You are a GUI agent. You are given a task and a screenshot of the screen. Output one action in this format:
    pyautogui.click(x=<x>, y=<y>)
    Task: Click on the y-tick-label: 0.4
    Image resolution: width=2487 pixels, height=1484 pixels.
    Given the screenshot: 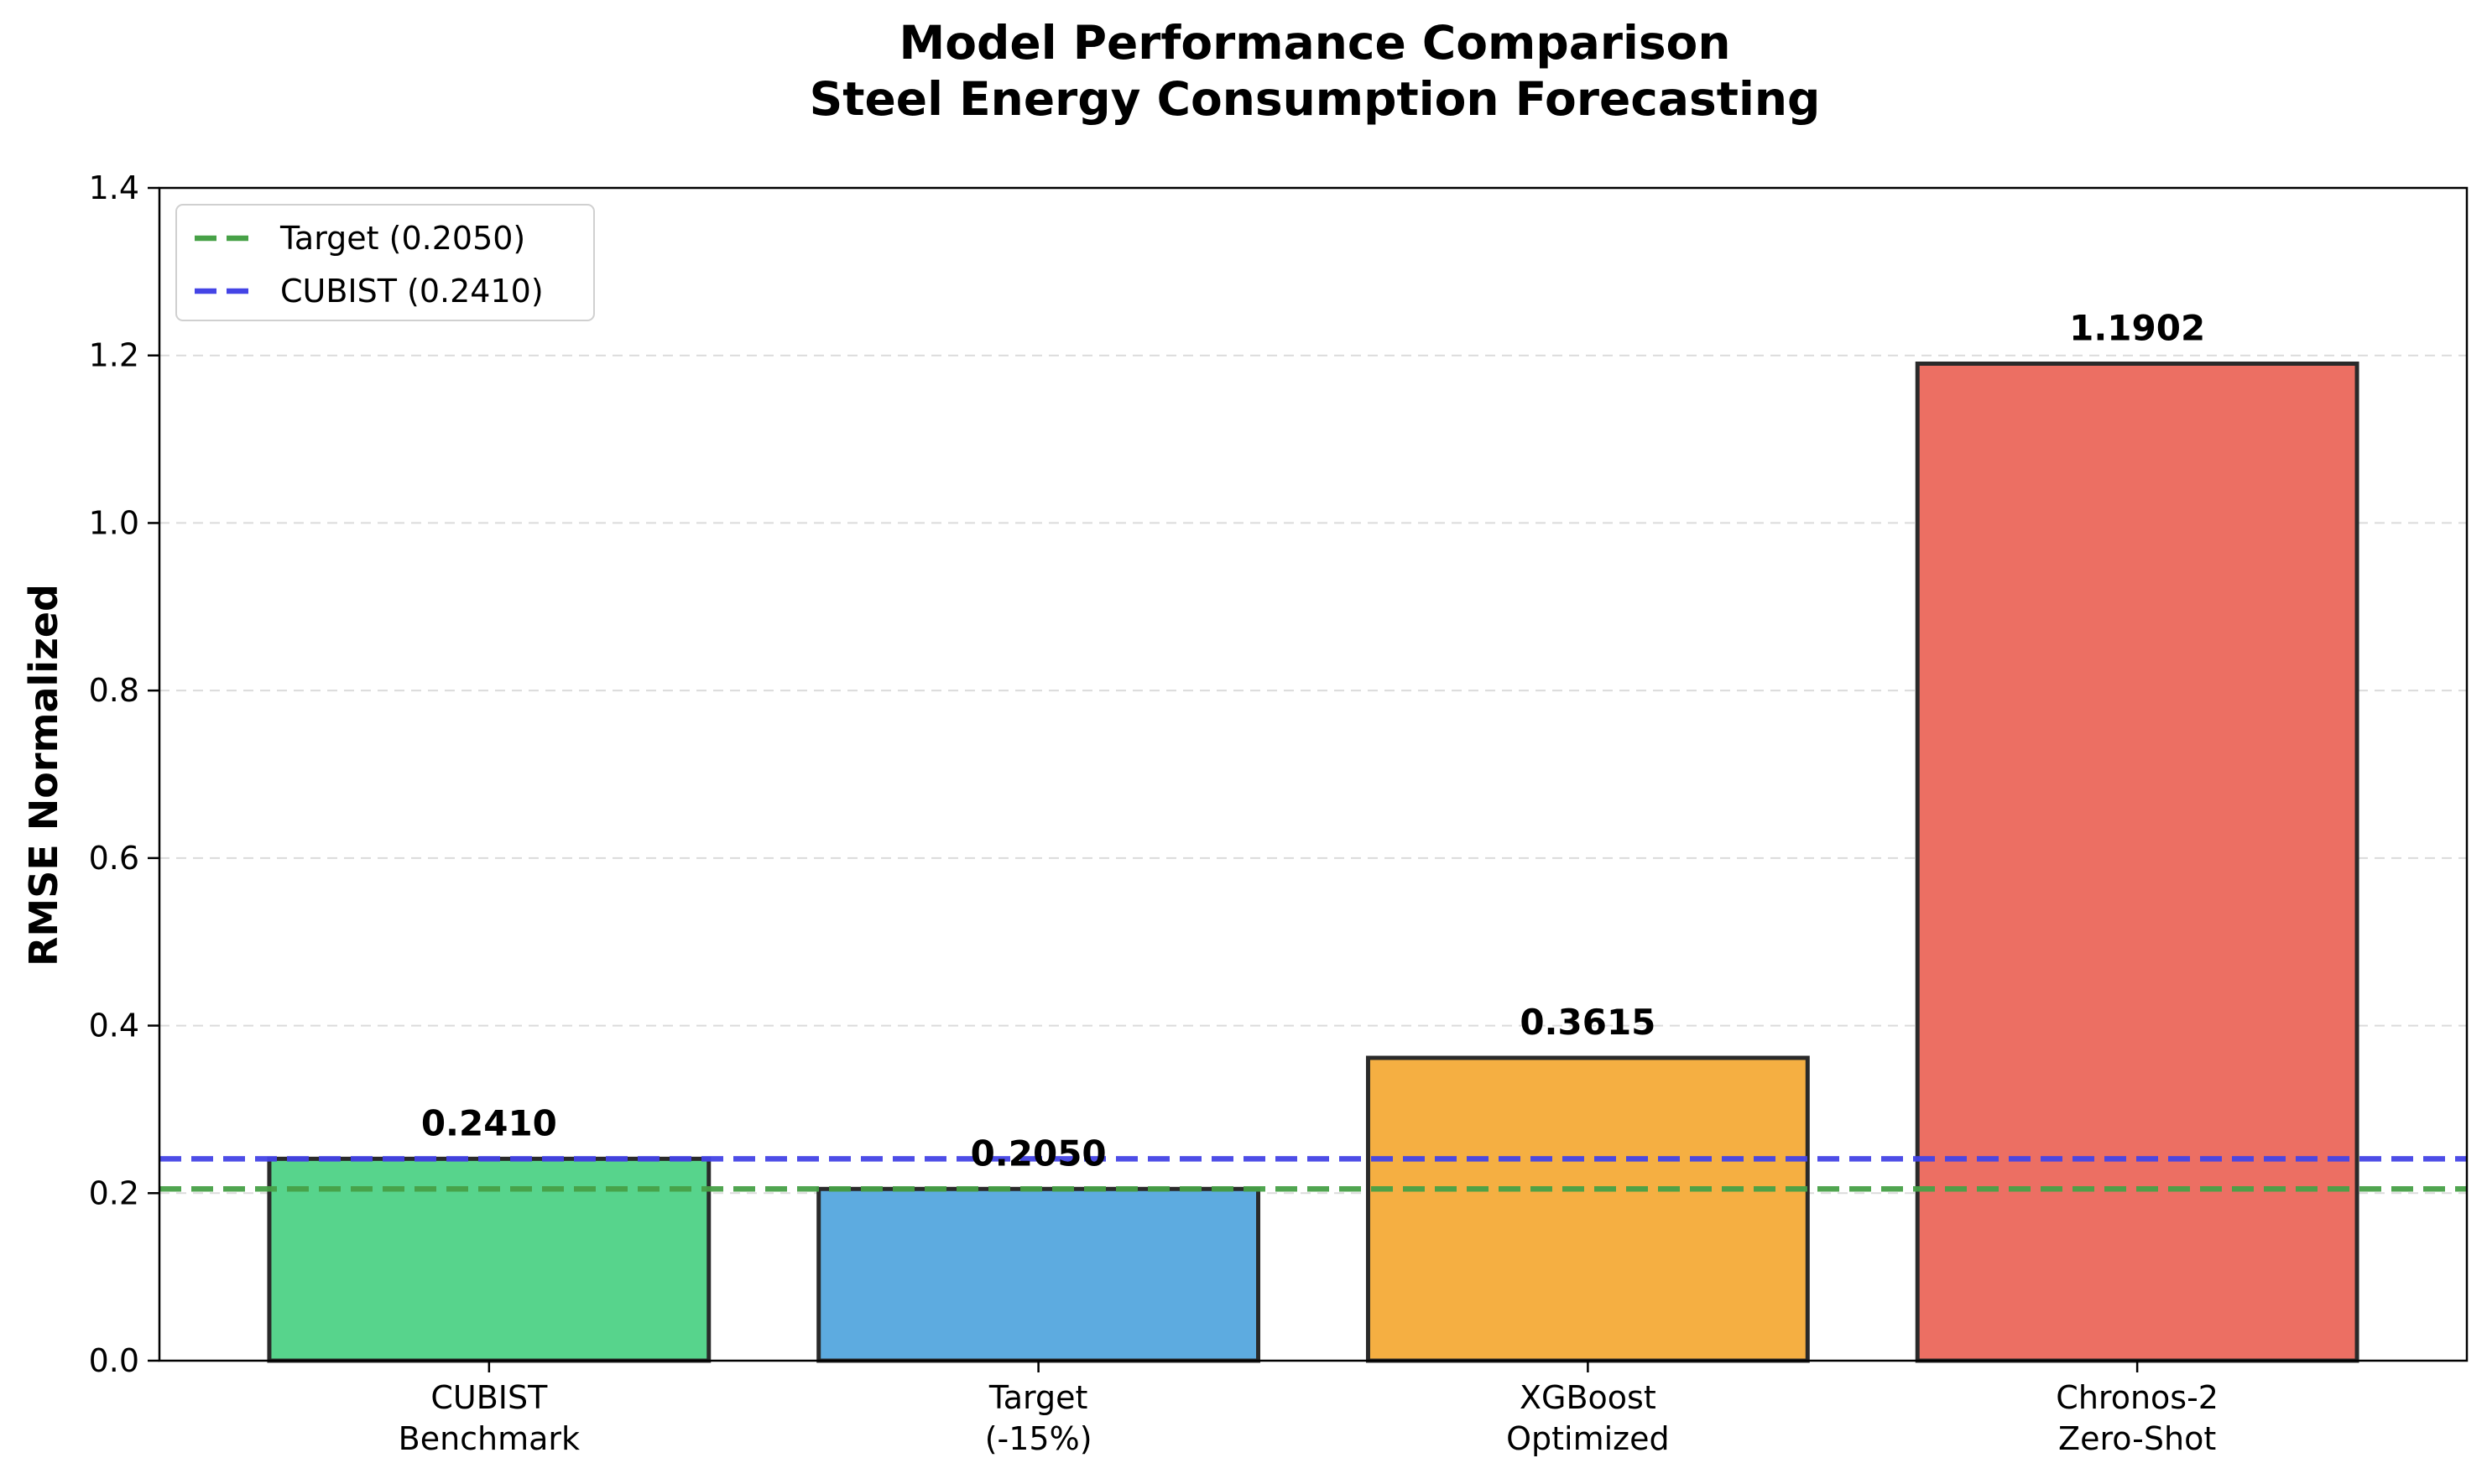 What is the action you would take?
    pyautogui.click(x=114, y=1026)
    